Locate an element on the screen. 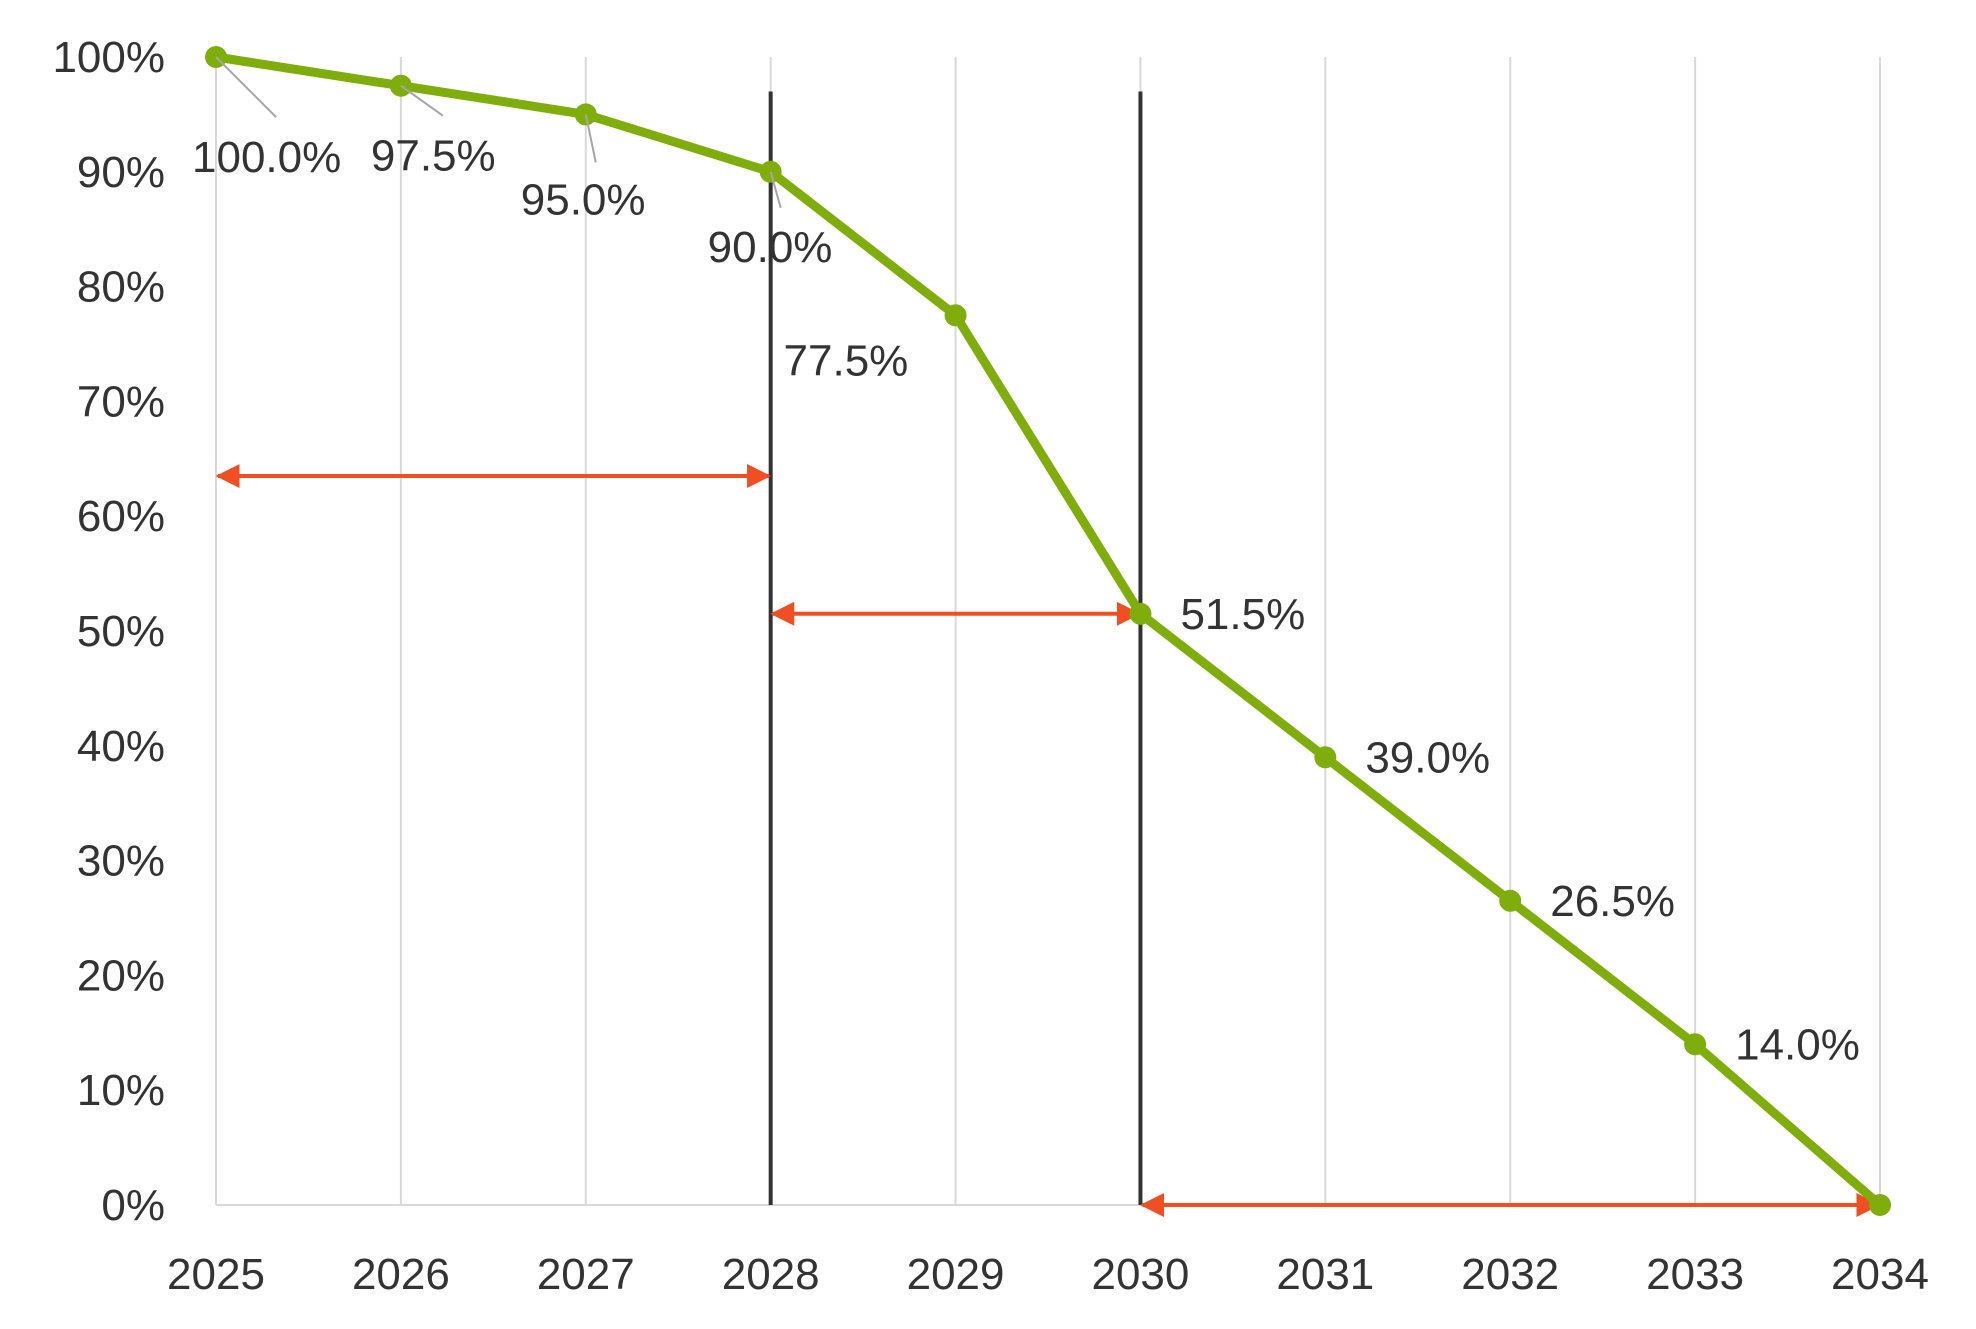 Image resolution: width=1976 pixels, height=1329 pixels. data-point-2029 is located at coordinates (955, 315).